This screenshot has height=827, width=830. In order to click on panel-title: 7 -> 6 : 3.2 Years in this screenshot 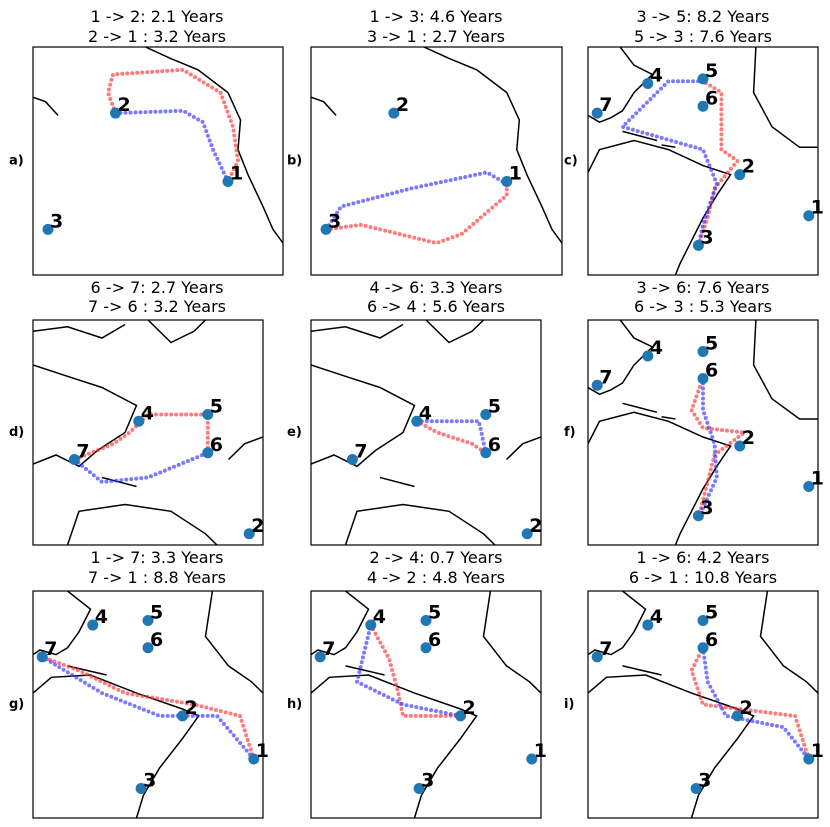, I will do `click(157, 306)`.